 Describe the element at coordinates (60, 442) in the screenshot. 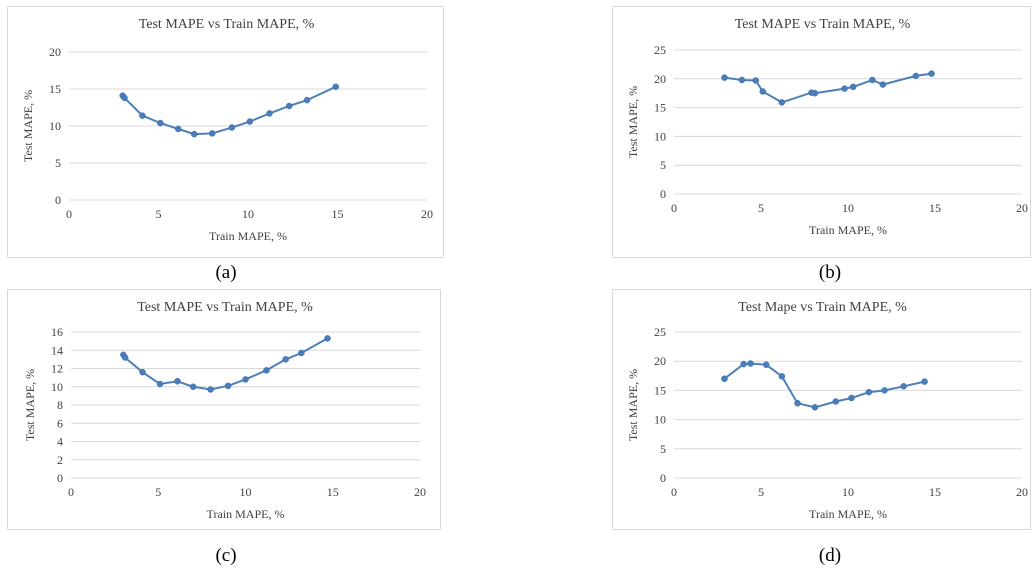

I see `y-tick-label: 4` at that location.